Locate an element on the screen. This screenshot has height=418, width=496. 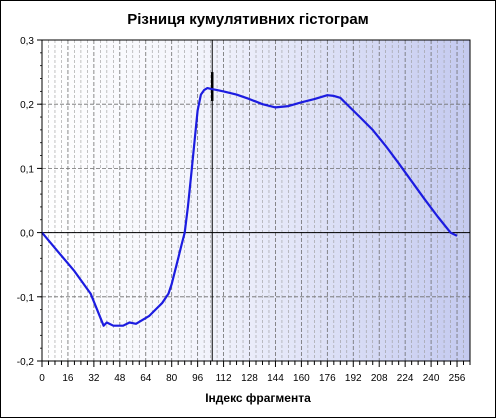
y-tick-label: 0,3 is located at coordinates (27, 41).